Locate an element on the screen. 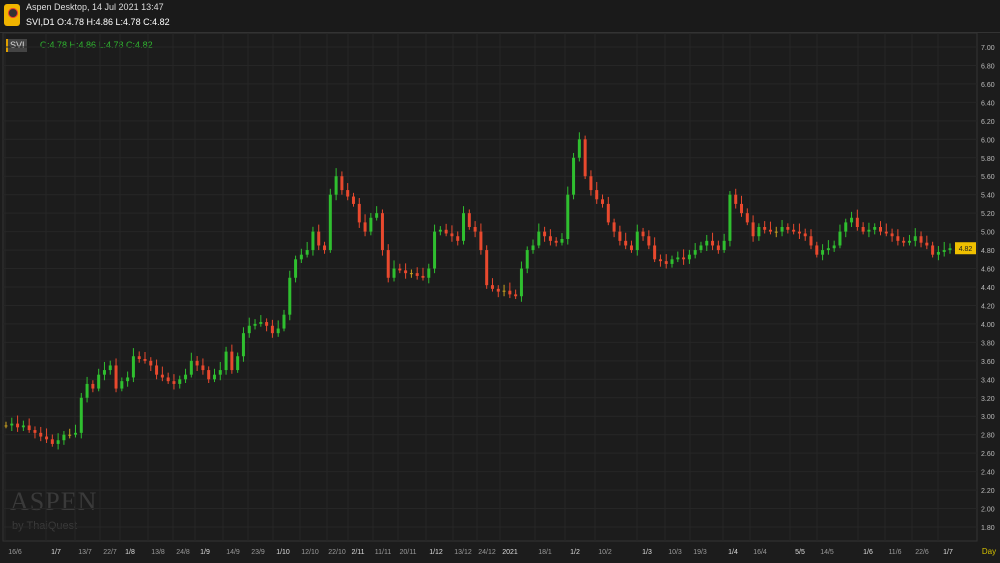  x-tick-label: 18/1 is located at coordinates (545, 552).